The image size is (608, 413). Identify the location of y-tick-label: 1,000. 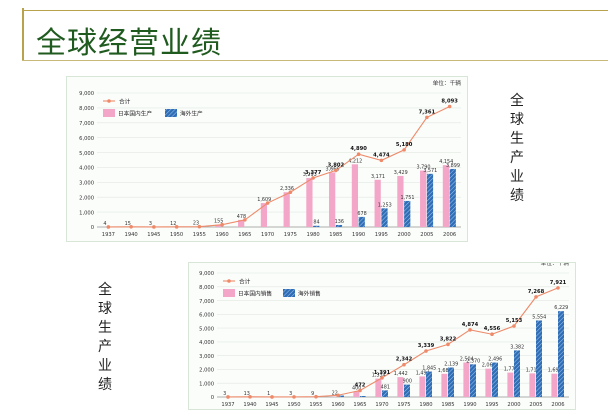
(86, 213).